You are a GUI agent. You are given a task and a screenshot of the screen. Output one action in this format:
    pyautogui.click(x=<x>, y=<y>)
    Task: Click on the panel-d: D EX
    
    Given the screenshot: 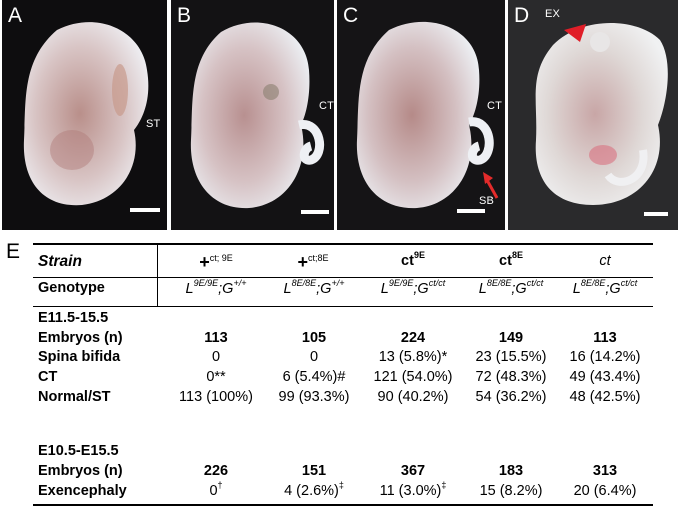 What is the action you would take?
    pyautogui.click(x=593, y=115)
    